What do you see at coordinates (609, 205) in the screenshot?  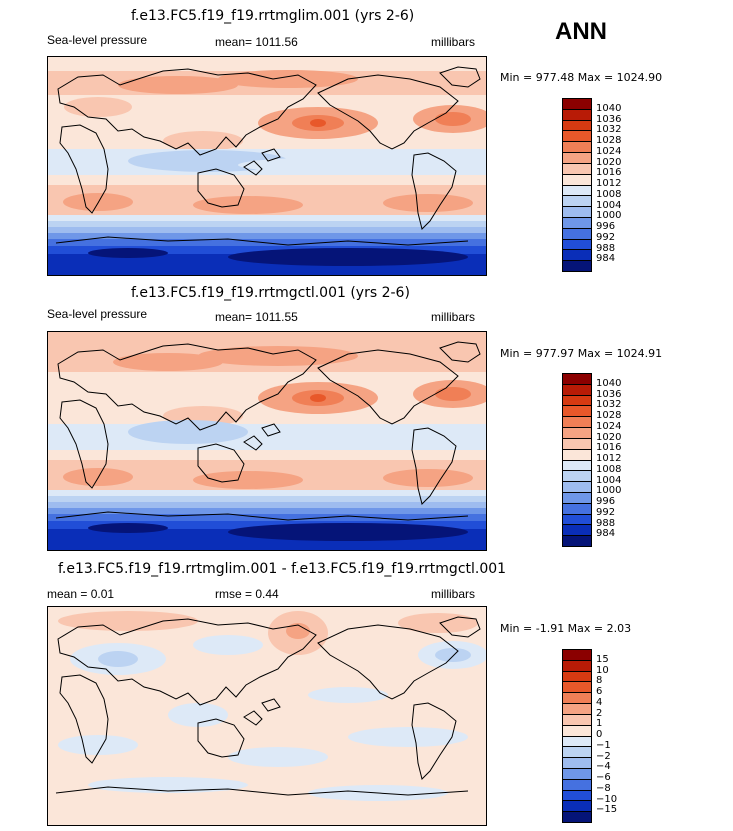 I see `panel-1-level-label: 1004` at bounding box center [609, 205].